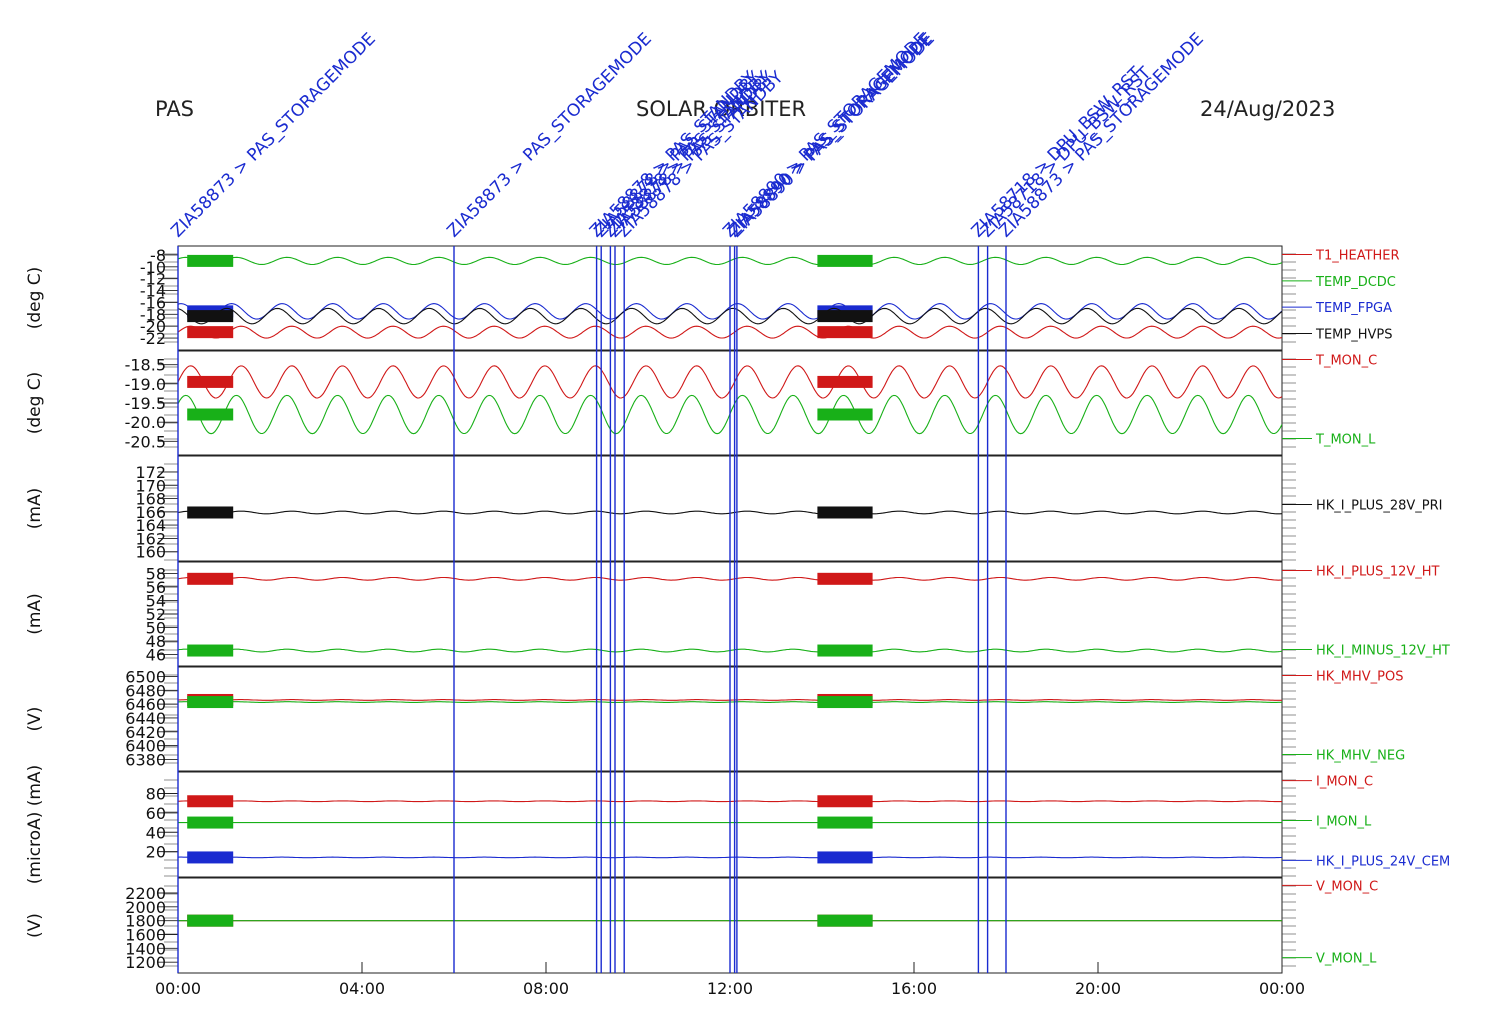 The width and height of the screenshot is (1512, 1020). Describe the element at coordinates (156, 655) in the screenshot. I see `y-tick-label: 46` at that location.